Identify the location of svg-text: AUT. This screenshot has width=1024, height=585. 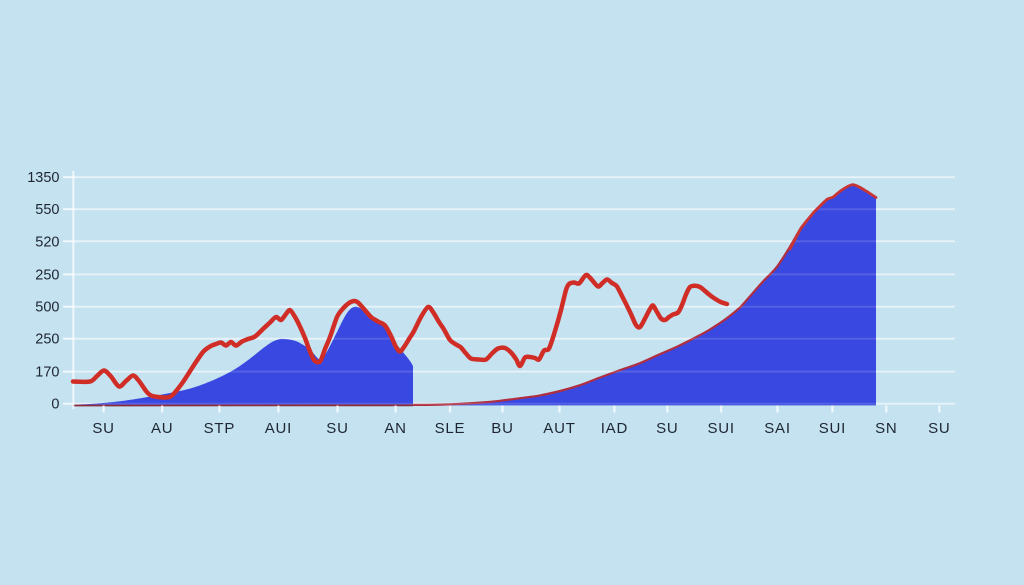
(559, 428).